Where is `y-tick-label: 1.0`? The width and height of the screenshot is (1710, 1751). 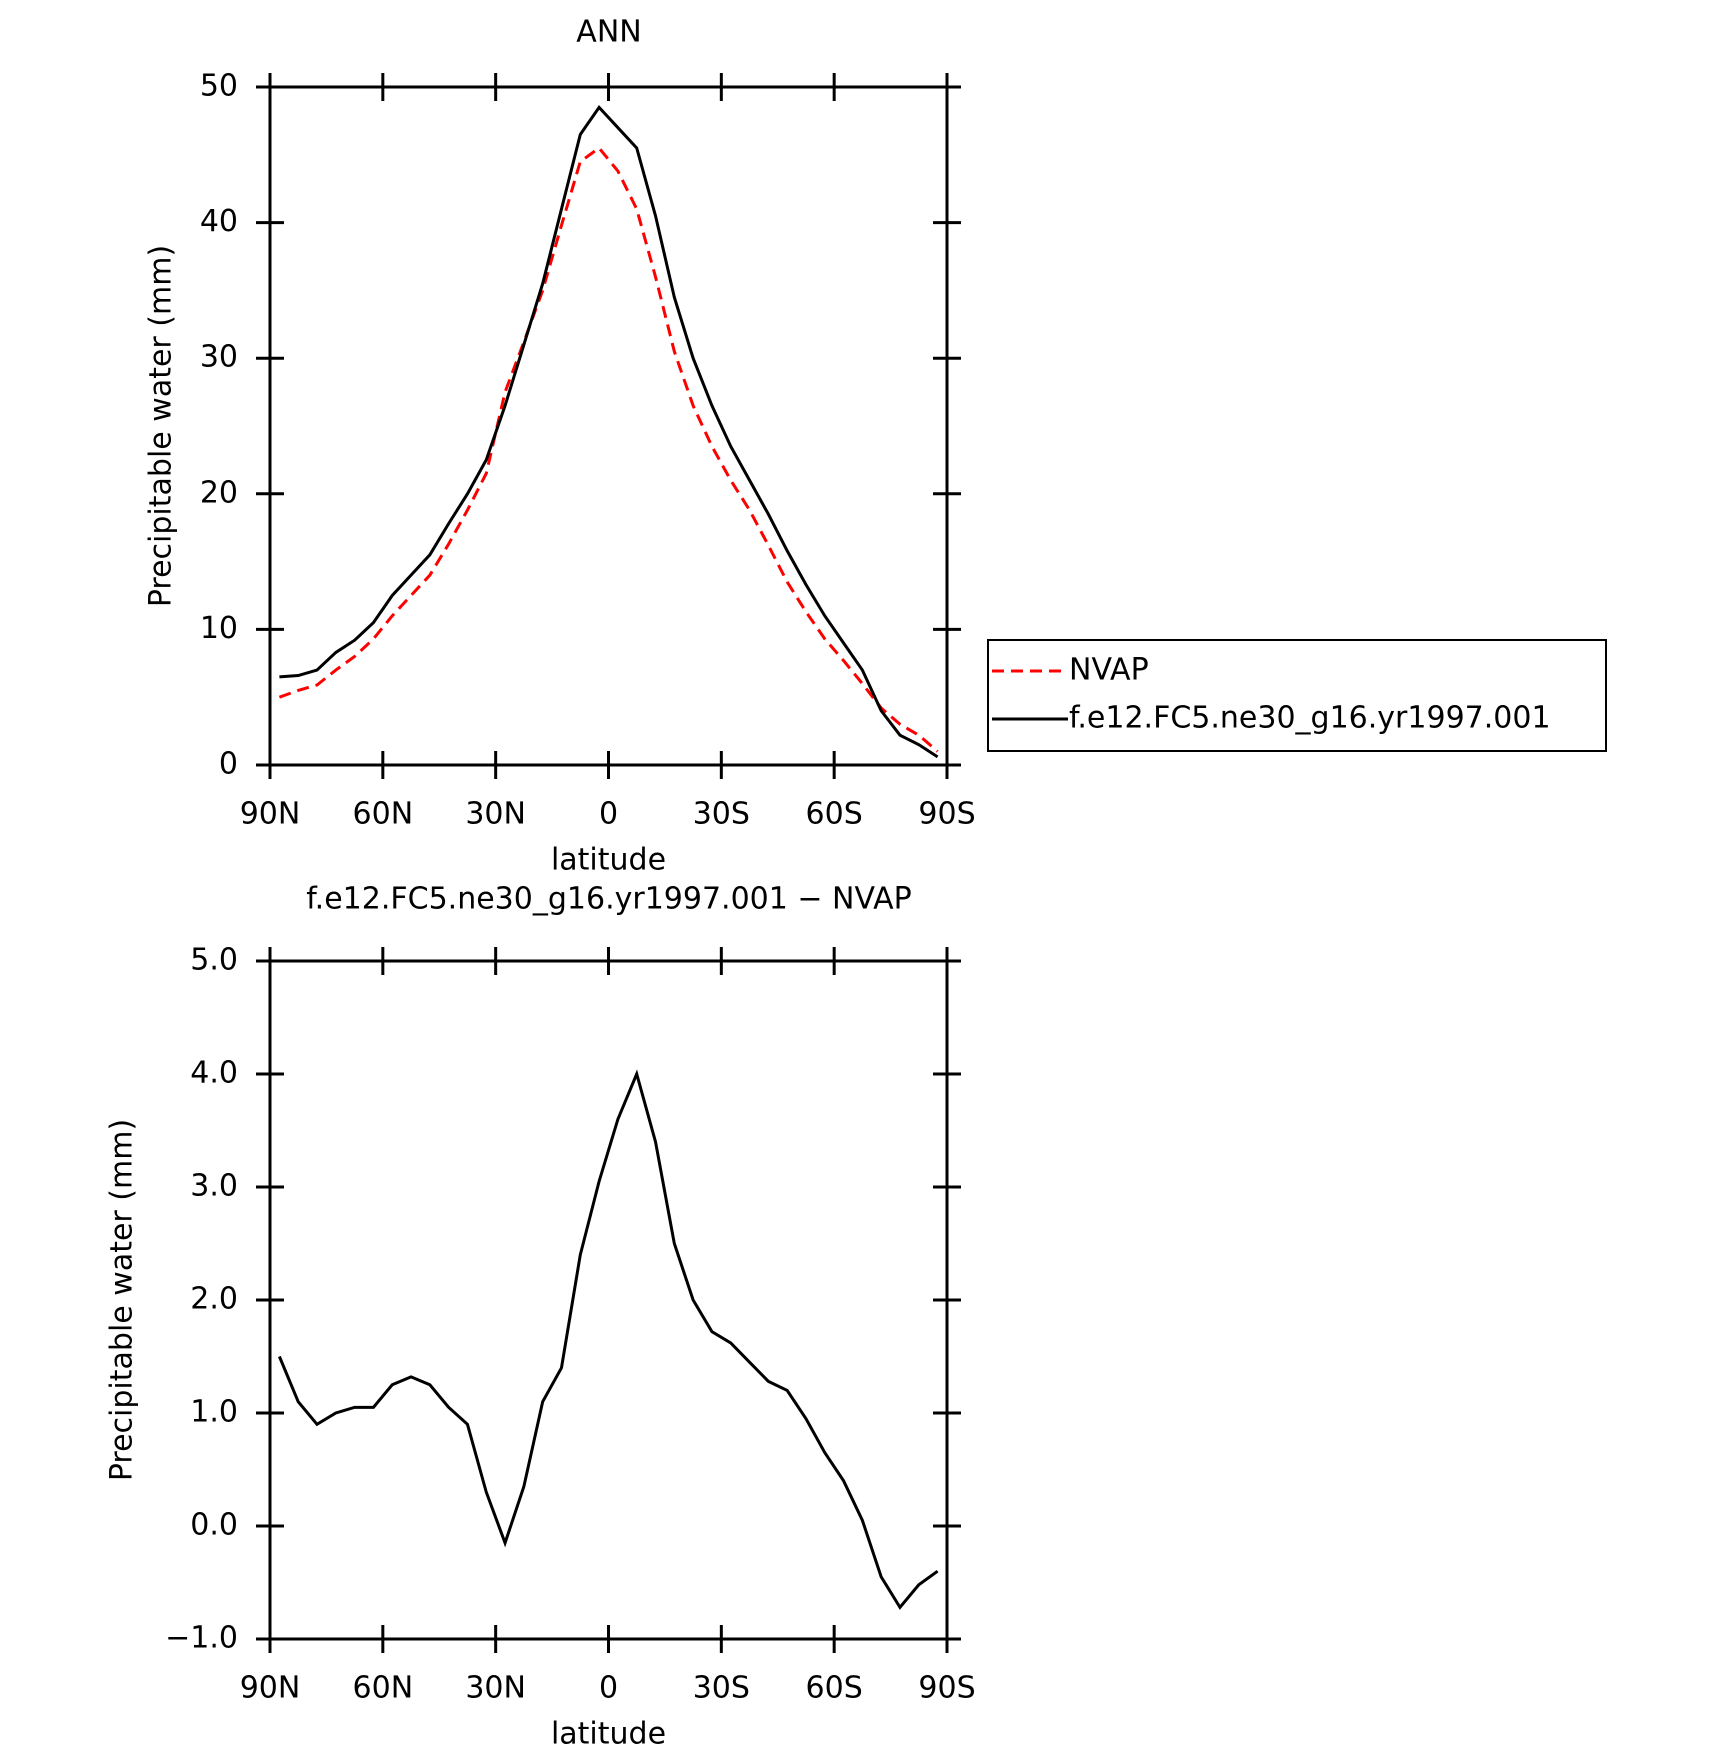 y-tick-label: 1.0 is located at coordinates (214, 1412).